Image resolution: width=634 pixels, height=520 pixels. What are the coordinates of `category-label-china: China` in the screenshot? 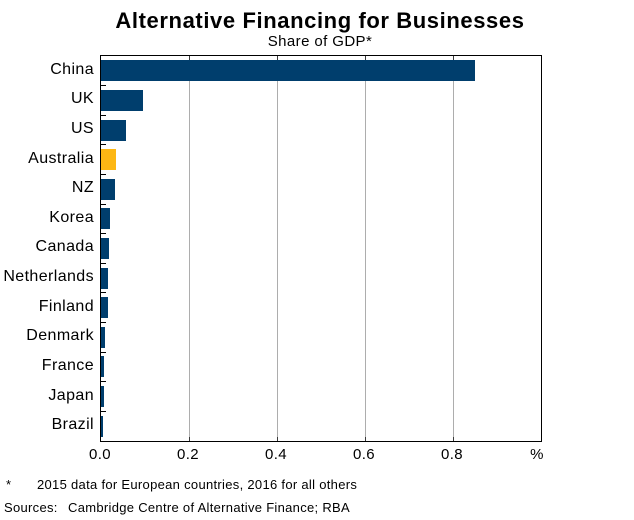 It's located at (72, 69).